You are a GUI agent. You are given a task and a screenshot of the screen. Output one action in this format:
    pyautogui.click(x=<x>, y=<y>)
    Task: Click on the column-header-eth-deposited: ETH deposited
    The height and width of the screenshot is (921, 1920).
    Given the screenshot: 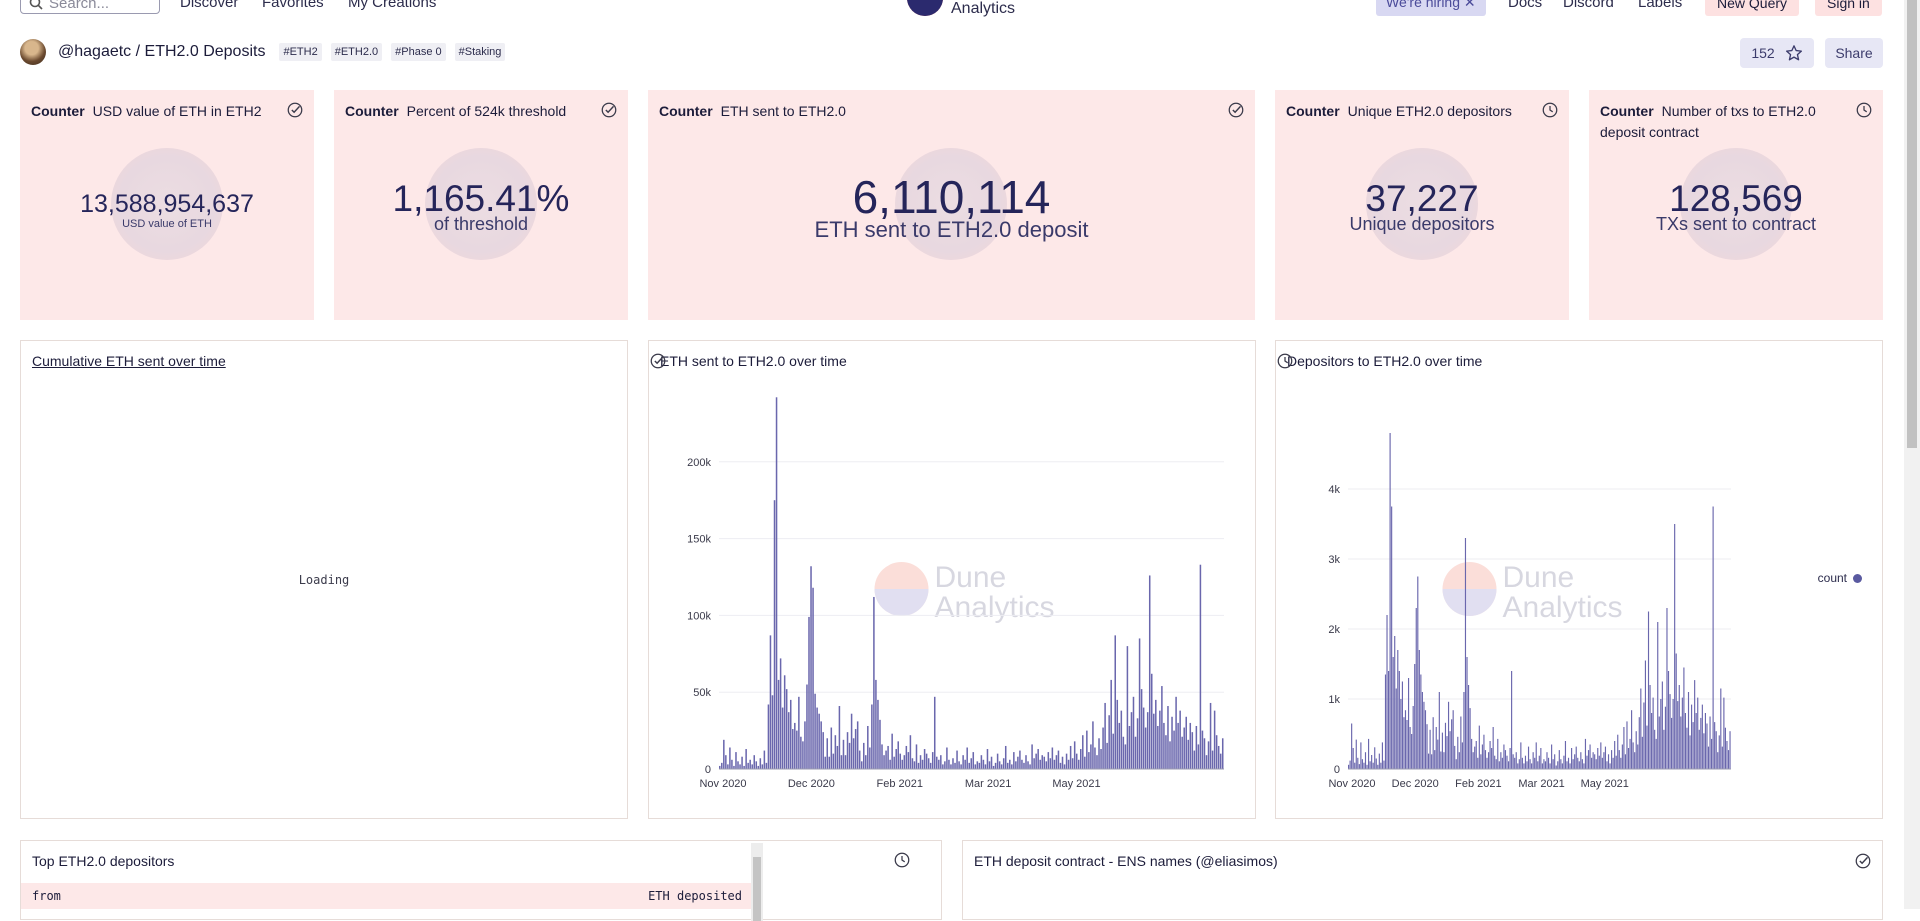 What is the action you would take?
    pyautogui.click(x=695, y=896)
    